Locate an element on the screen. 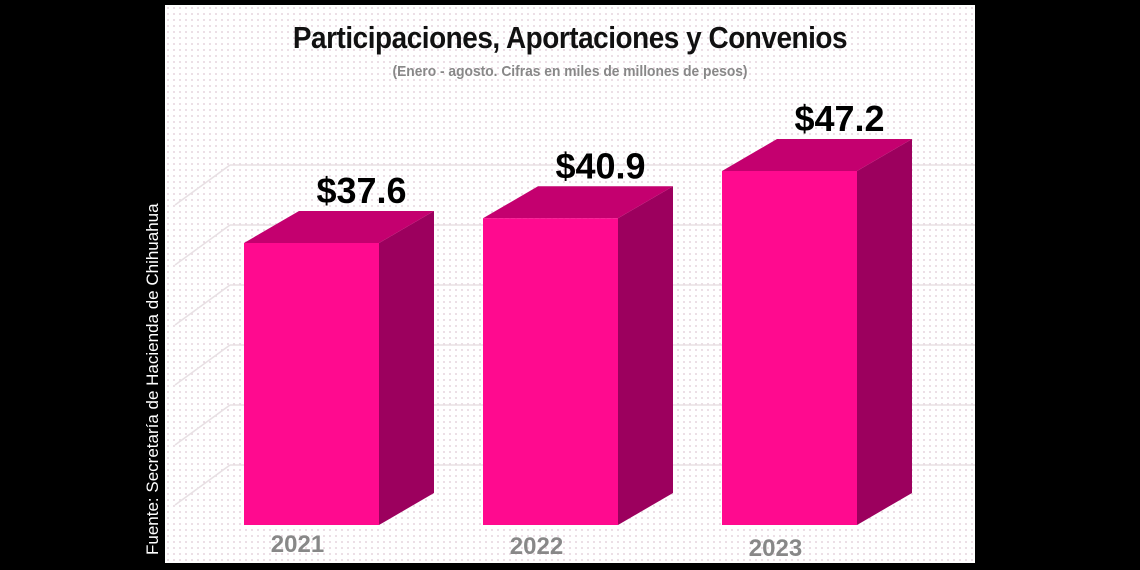  bar-2023 is located at coordinates (789, 348).